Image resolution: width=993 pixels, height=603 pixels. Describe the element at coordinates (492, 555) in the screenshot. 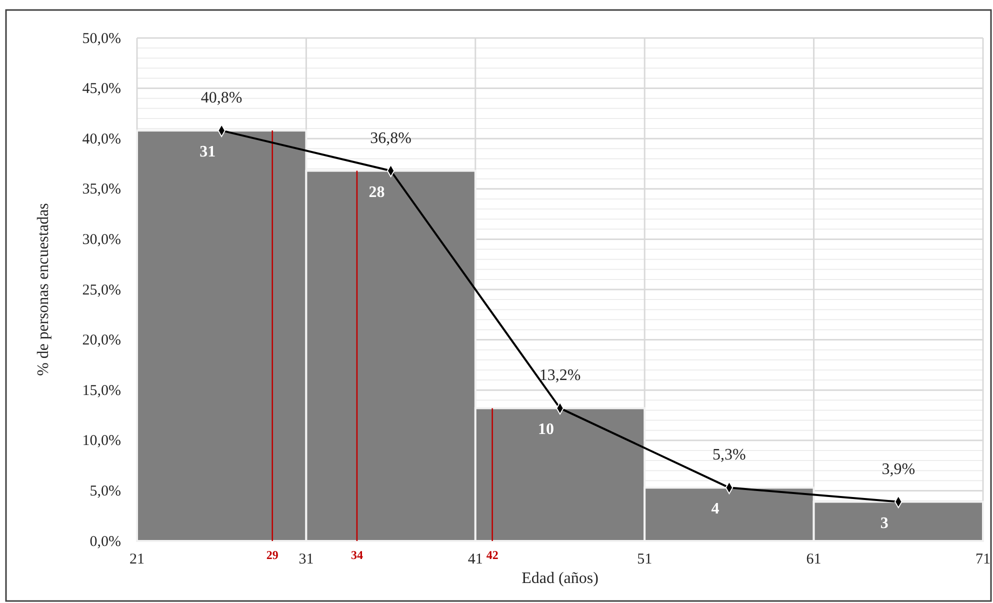

I see `ref-line-label: 42` at that location.